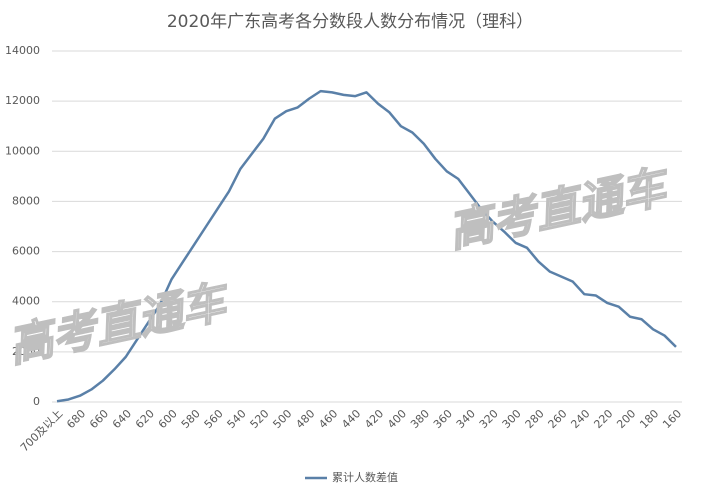 The image size is (701, 500). What do you see at coordinates (443, 419) in the screenshot?
I see `x-tick-label: 360` at bounding box center [443, 419].